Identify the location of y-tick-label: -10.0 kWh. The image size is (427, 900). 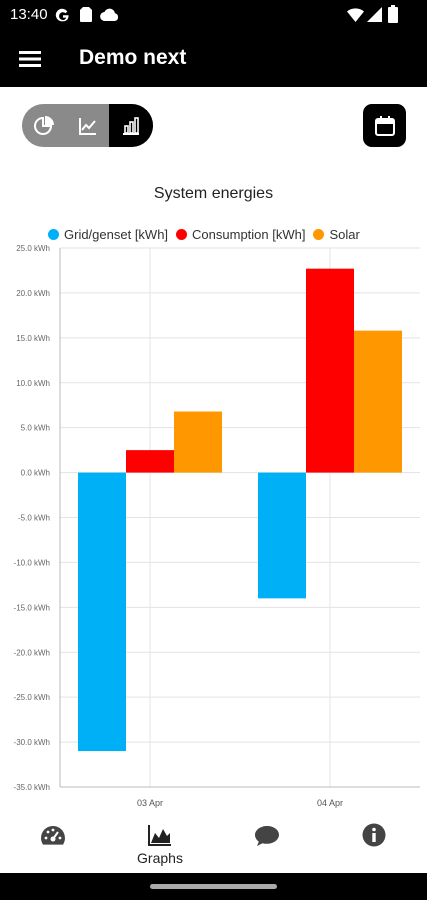
(32, 562).